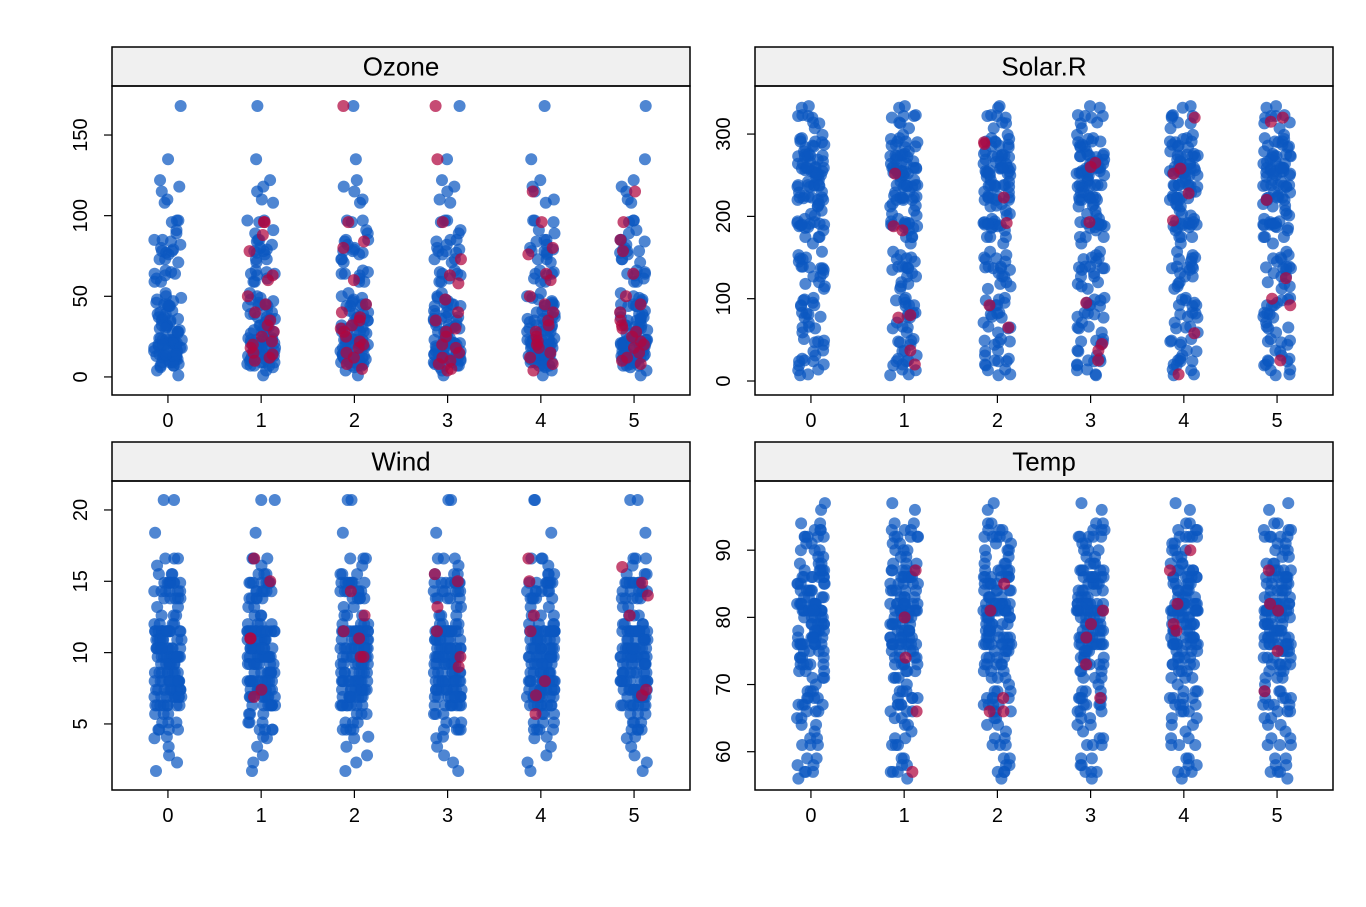 The width and height of the screenshot is (1366, 907). What do you see at coordinates (1043, 67) in the screenshot?
I see `panel-title: Solar.R` at bounding box center [1043, 67].